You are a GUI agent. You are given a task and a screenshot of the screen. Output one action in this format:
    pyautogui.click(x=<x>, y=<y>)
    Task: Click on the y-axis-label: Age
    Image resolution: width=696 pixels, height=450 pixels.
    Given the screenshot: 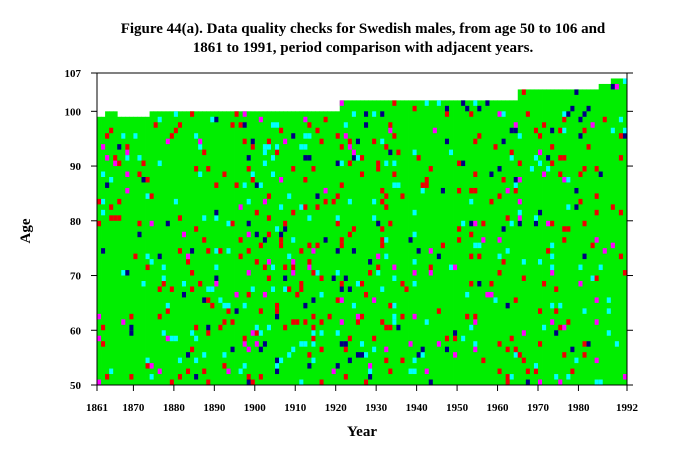 What is the action you would take?
    pyautogui.click(x=26, y=230)
    